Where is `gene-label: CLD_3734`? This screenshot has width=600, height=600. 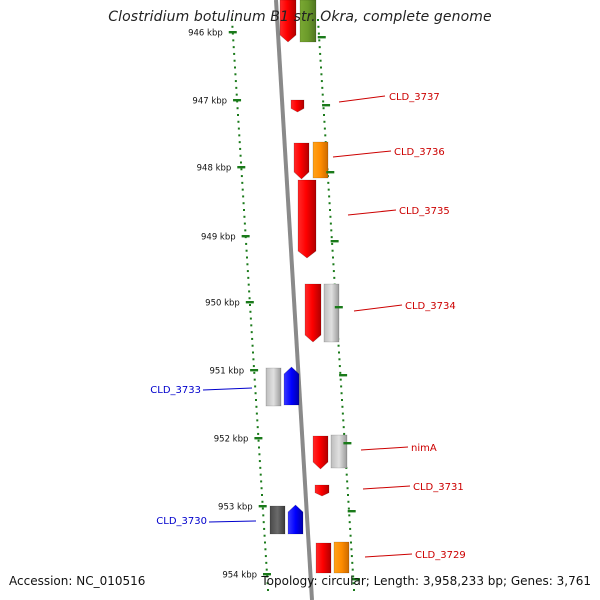 gene-label: CLD_3734 is located at coordinates (430, 306).